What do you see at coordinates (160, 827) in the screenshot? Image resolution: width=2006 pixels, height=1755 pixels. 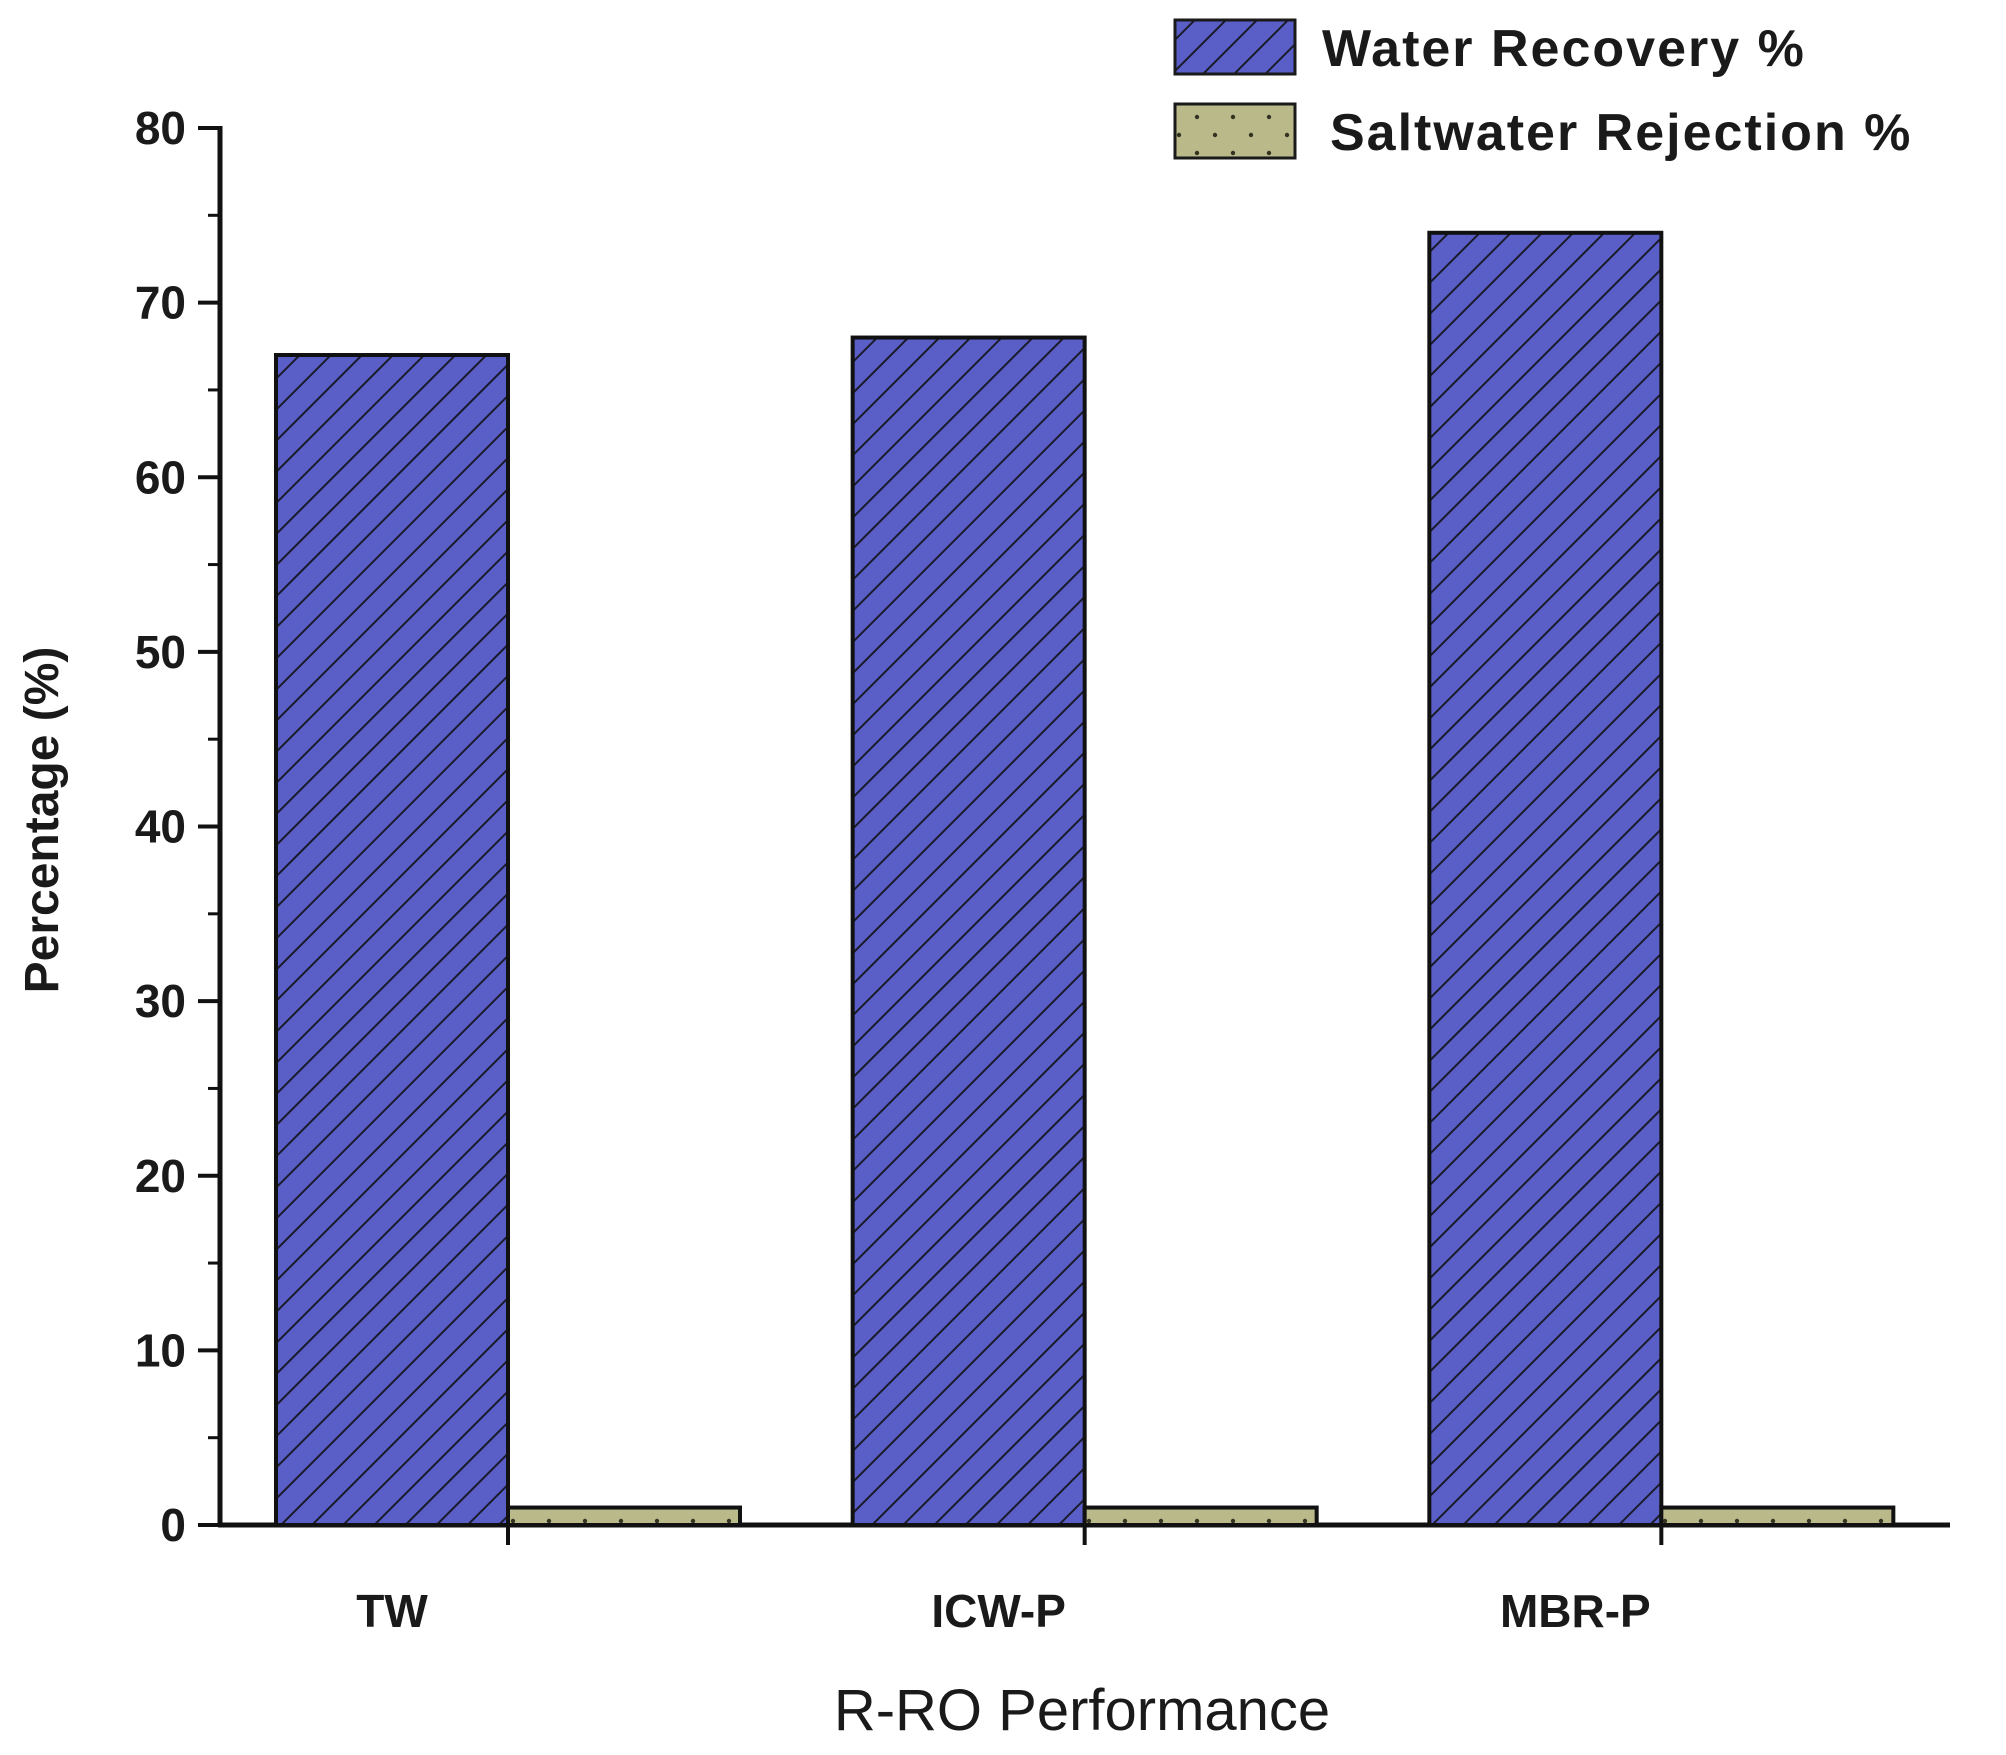 I see `y-tick-label: 40` at bounding box center [160, 827].